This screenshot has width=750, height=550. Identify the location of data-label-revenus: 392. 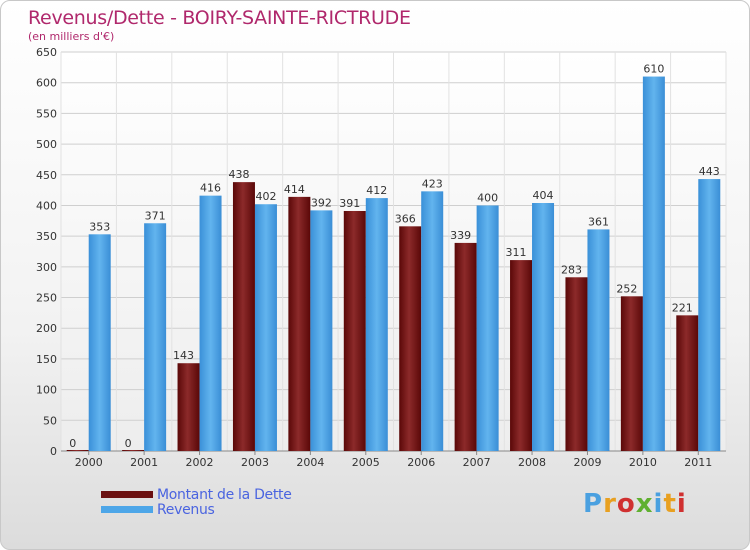
(321, 202).